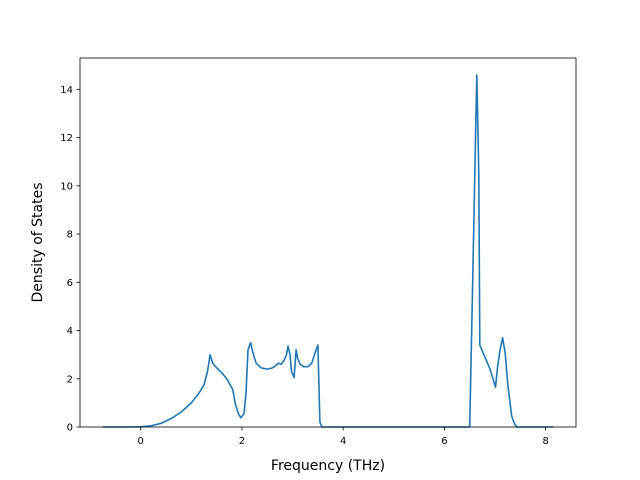  Describe the element at coordinates (70, 379) in the screenshot. I see `y-tick-label: 2` at that location.